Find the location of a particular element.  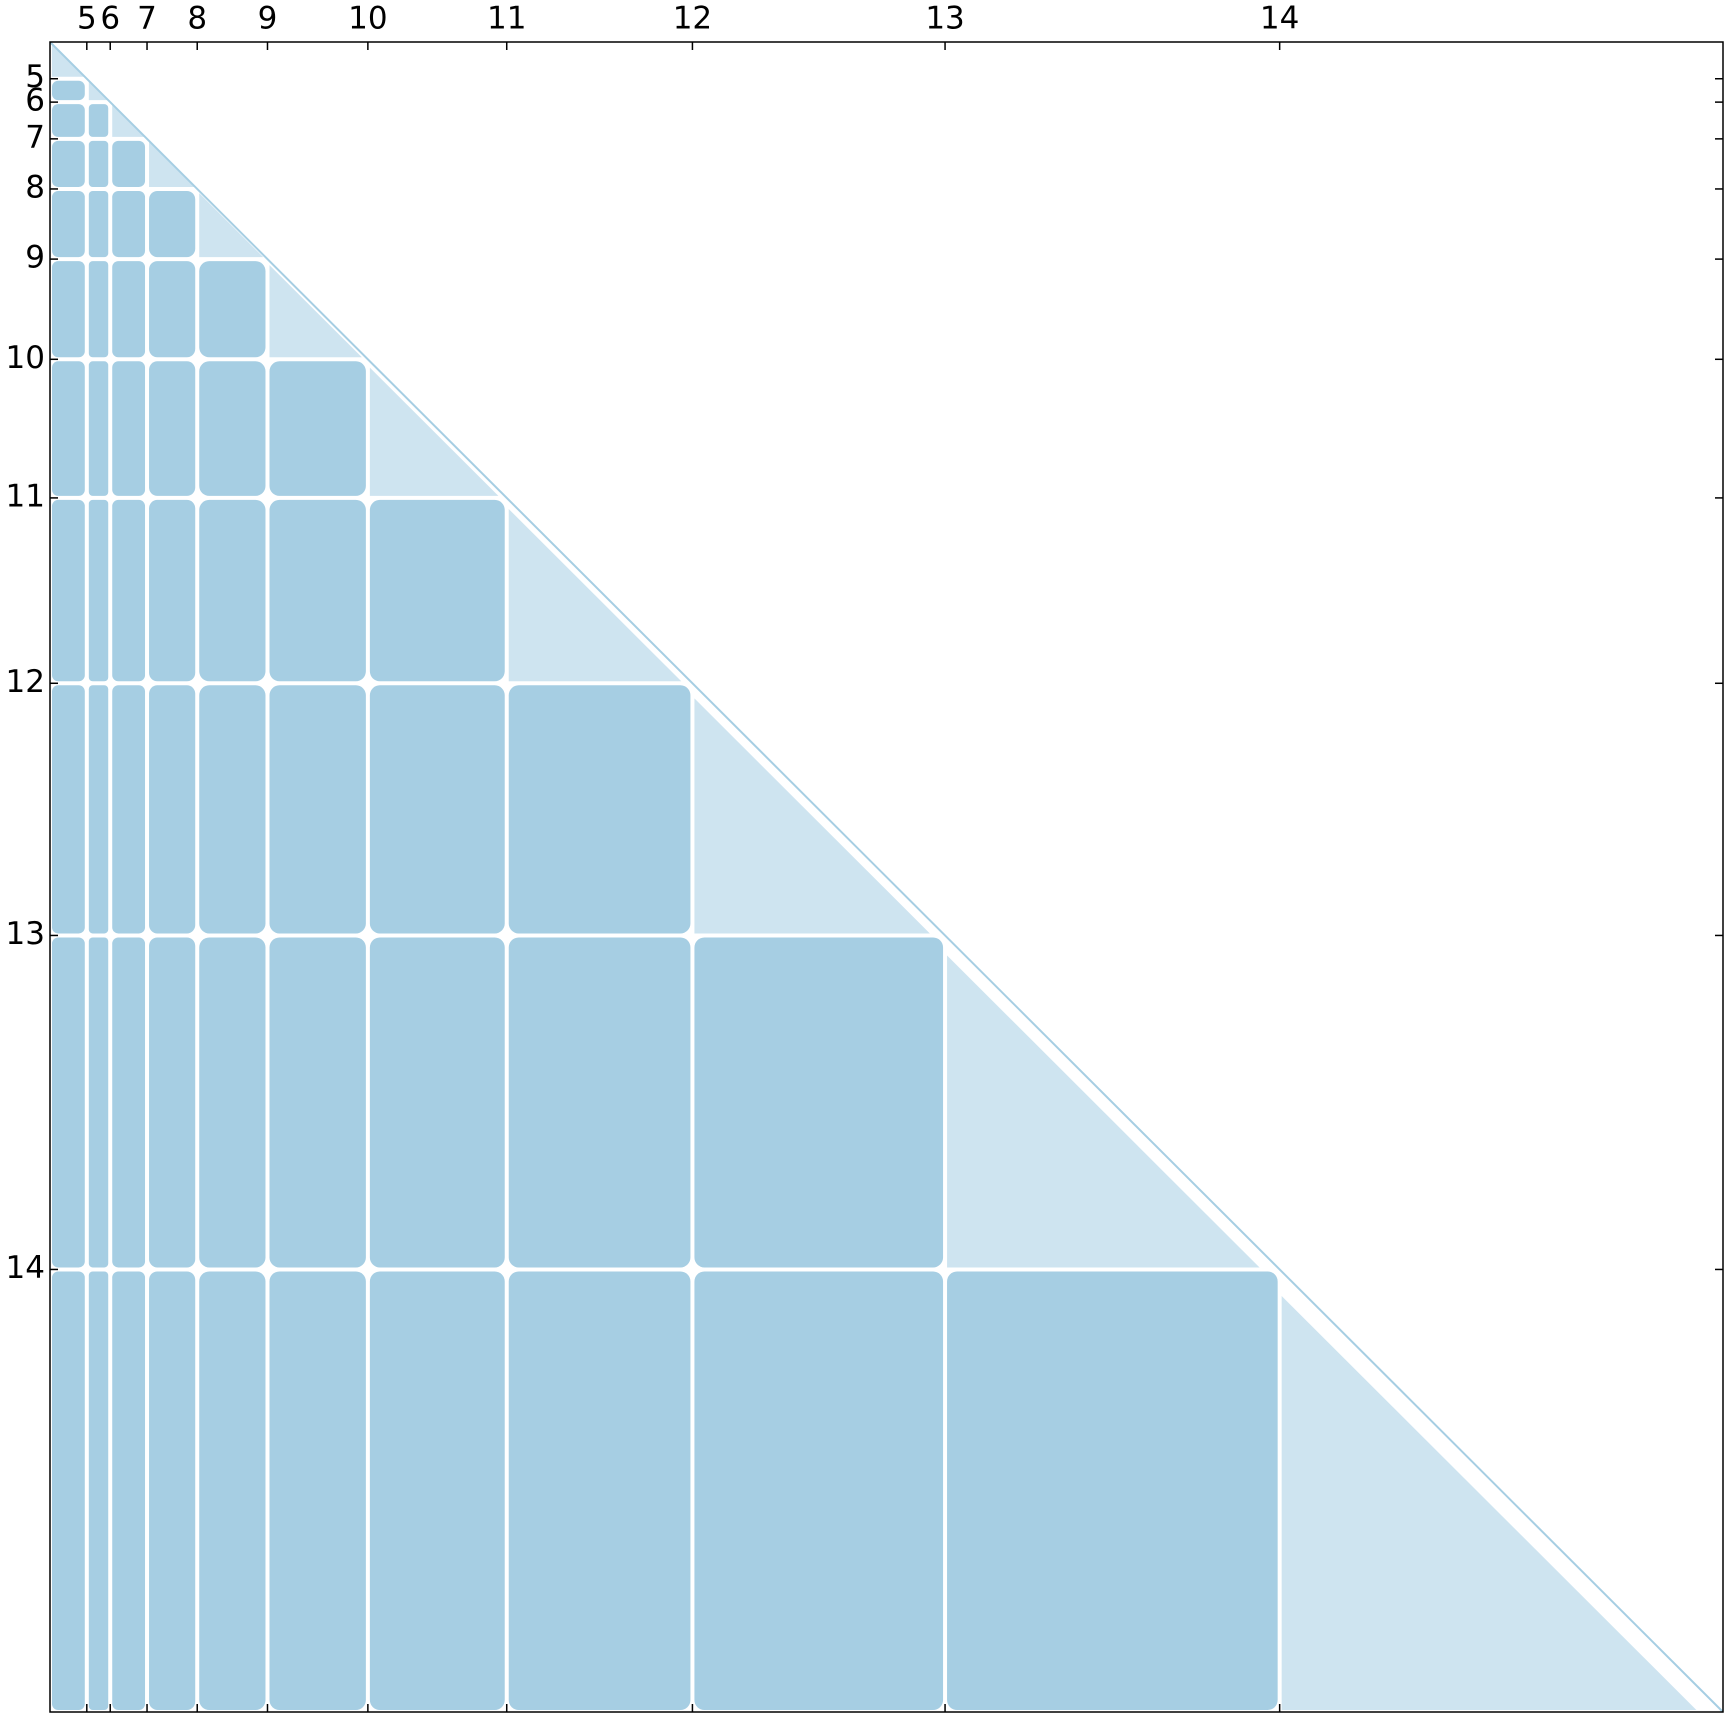

x-tick-label: 8 is located at coordinates (197, 19).